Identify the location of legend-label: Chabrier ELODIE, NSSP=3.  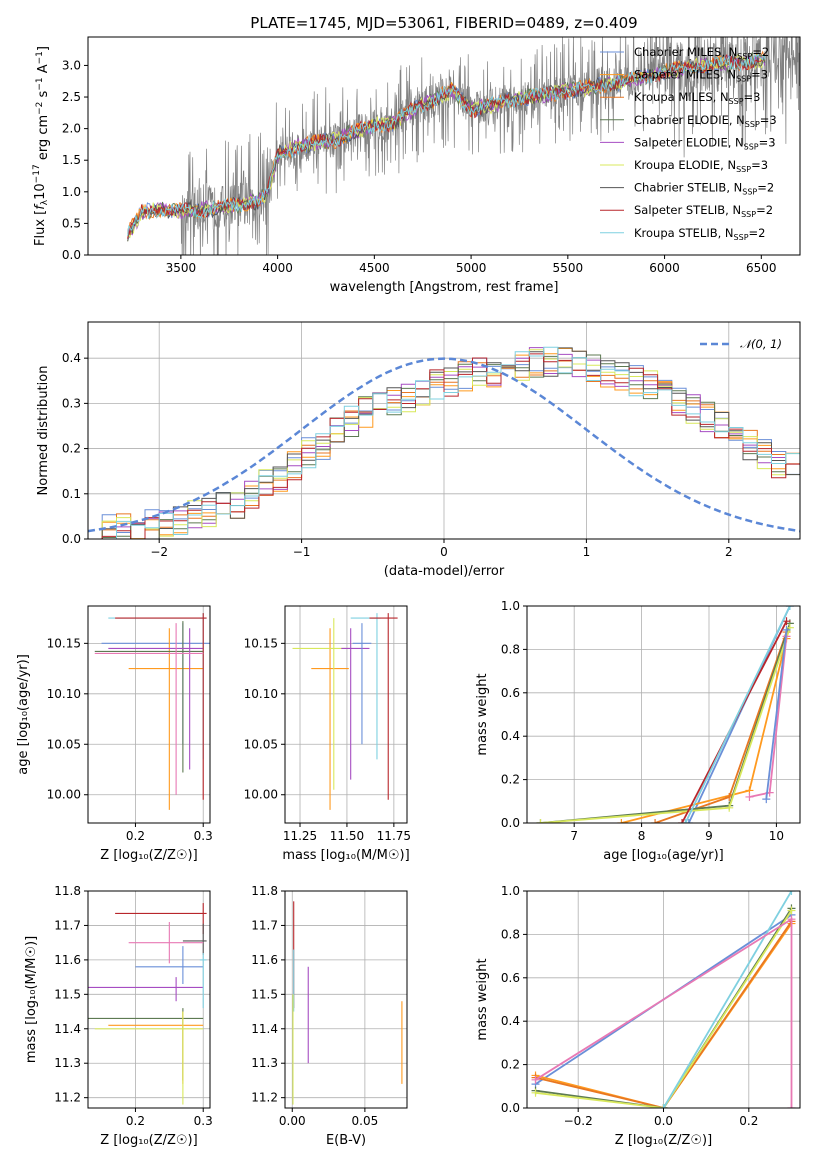
(705, 121).